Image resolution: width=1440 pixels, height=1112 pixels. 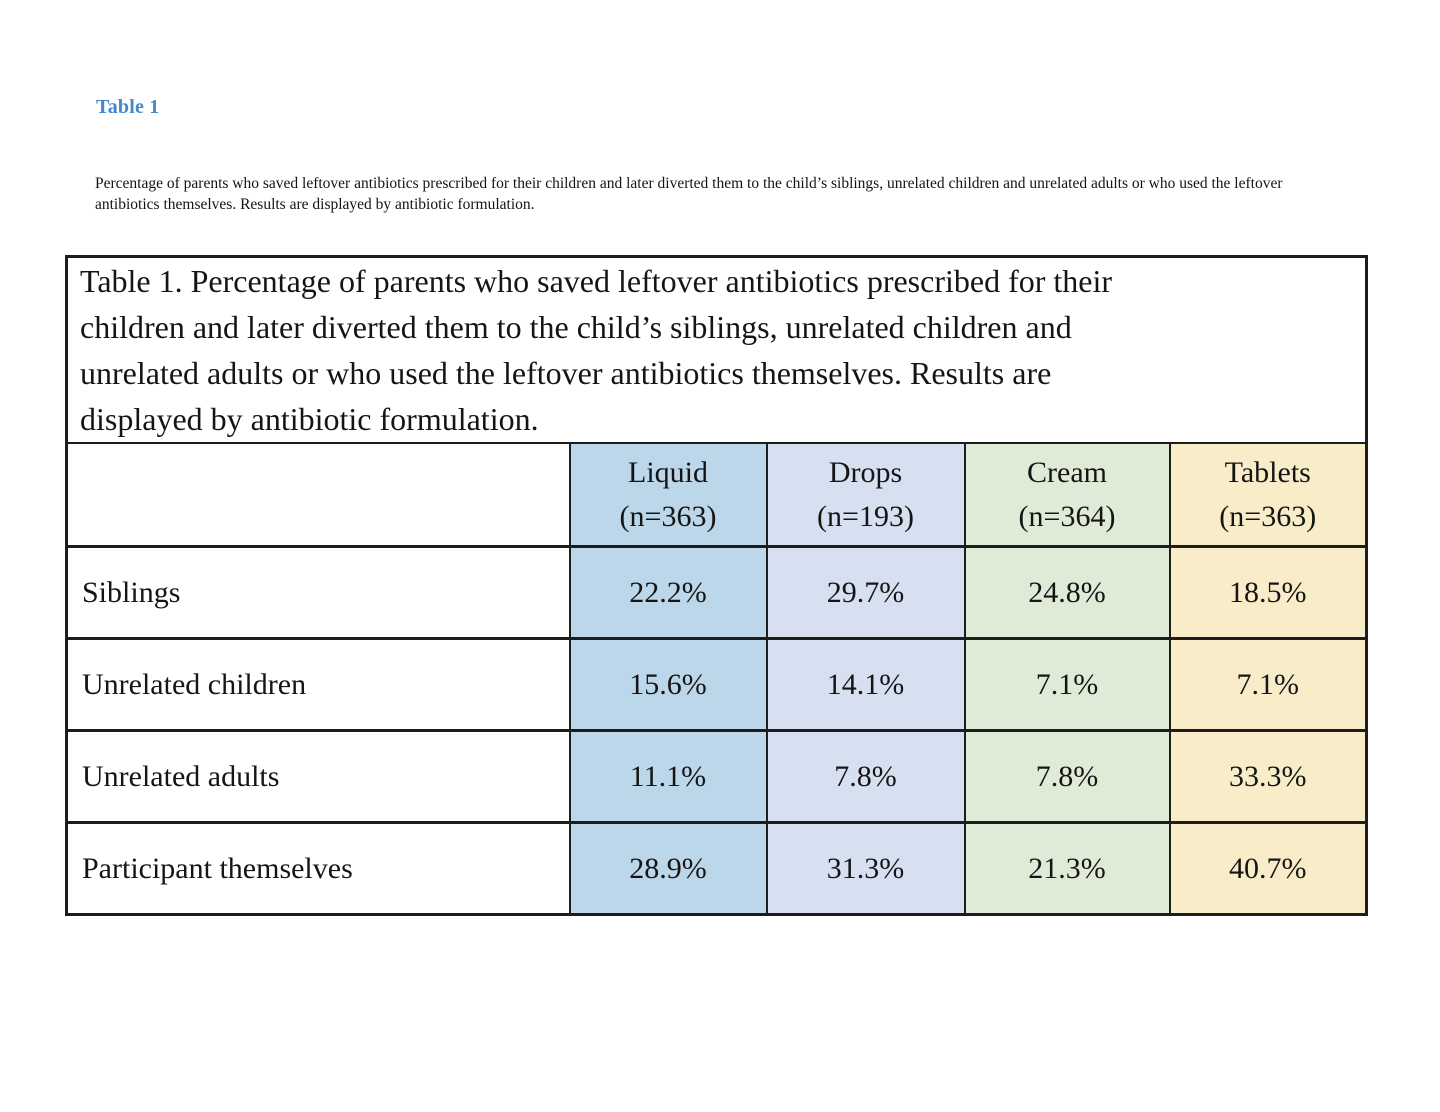 What do you see at coordinates (668, 495) in the screenshot?
I see `column-header-liquid: Liquid (n=363)` at bounding box center [668, 495].